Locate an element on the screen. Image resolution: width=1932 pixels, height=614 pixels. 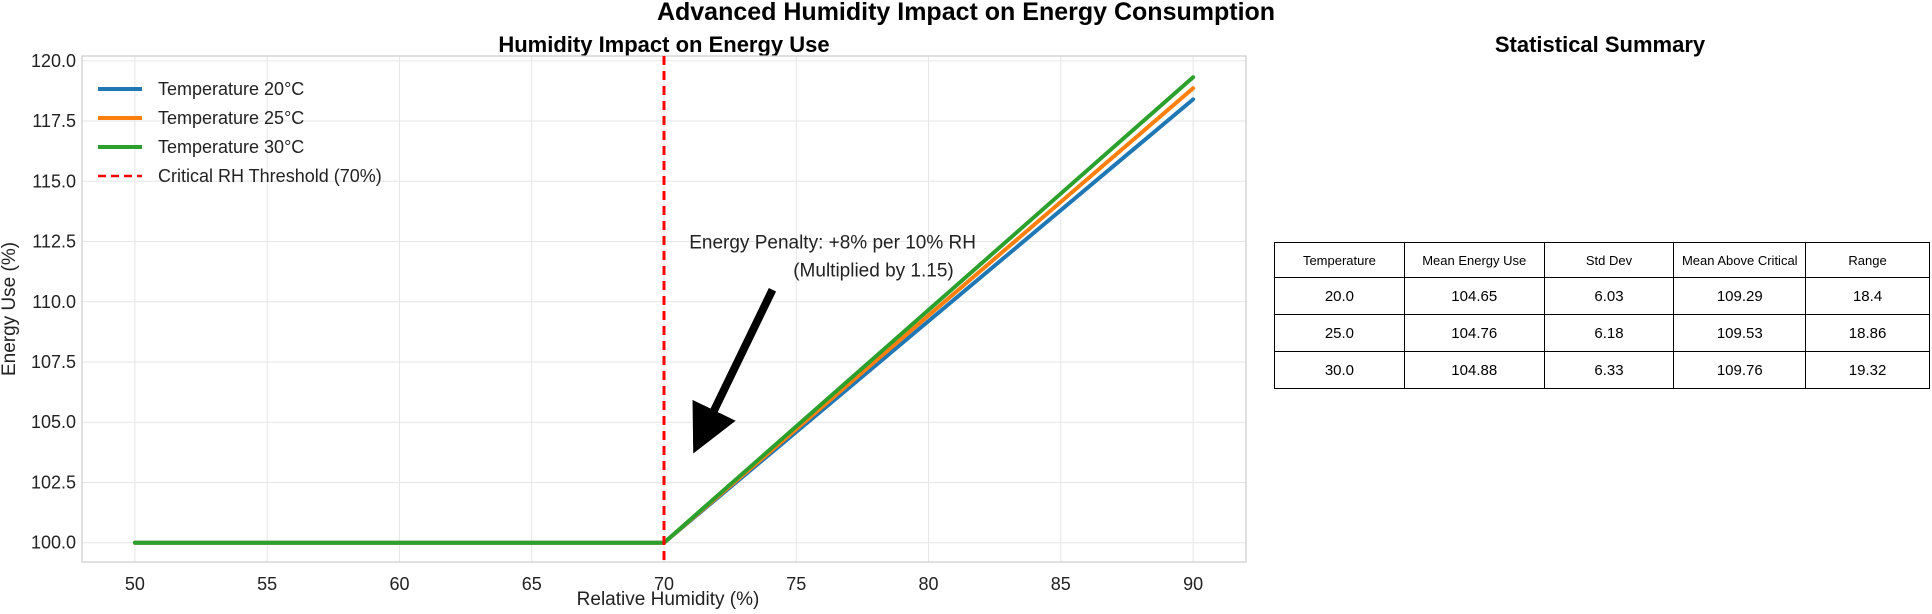
table-row: 25.0 104.76 6.18 109.53 18.86 is located at coordinates (1602, 333).